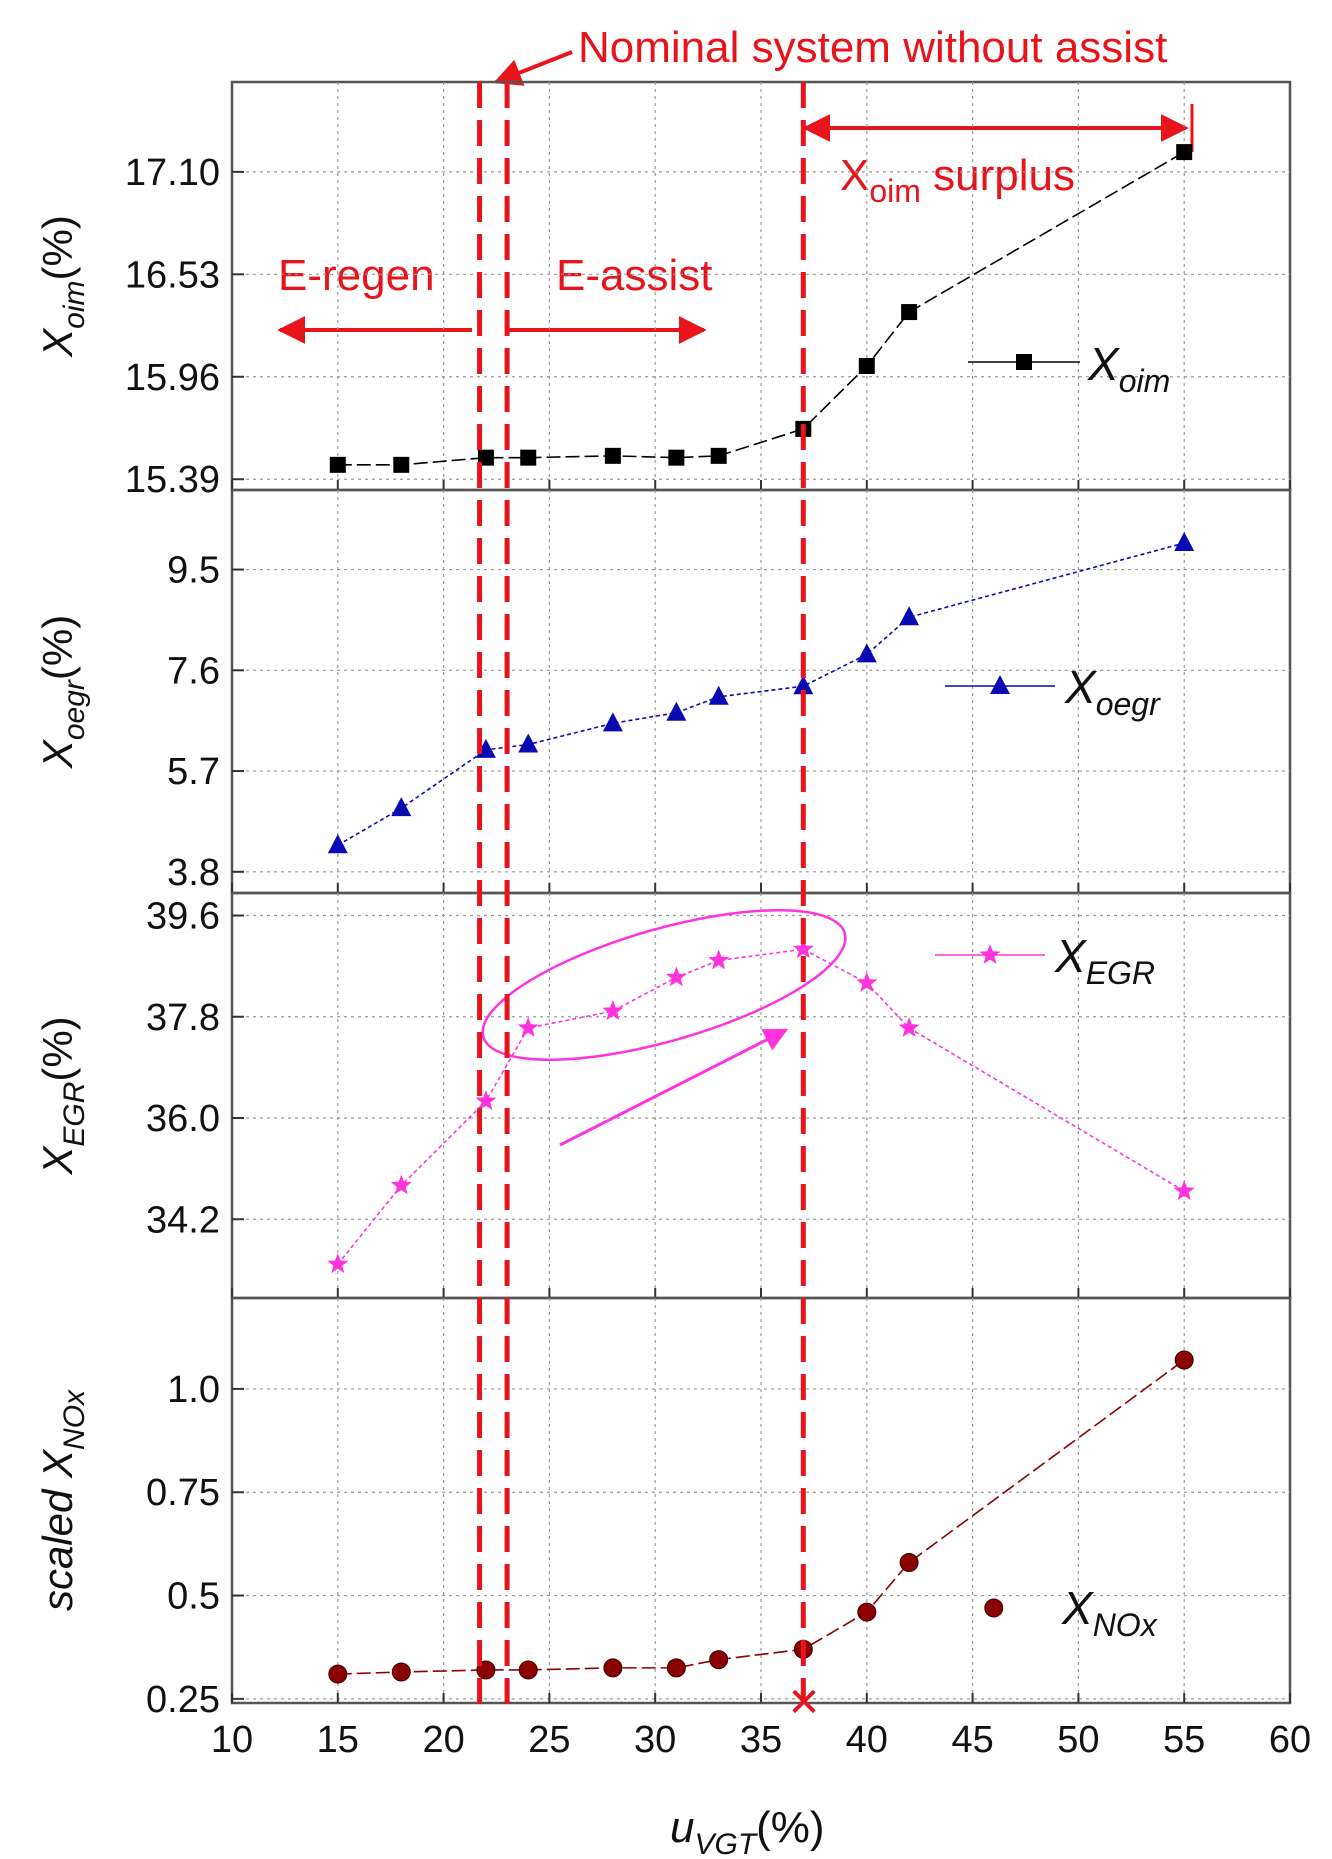 This screenshot has width=1332, height=1859. Describe the element at coordinates (232, 1740) in the screenshot. I see `x-tick-label: 10` at that location.